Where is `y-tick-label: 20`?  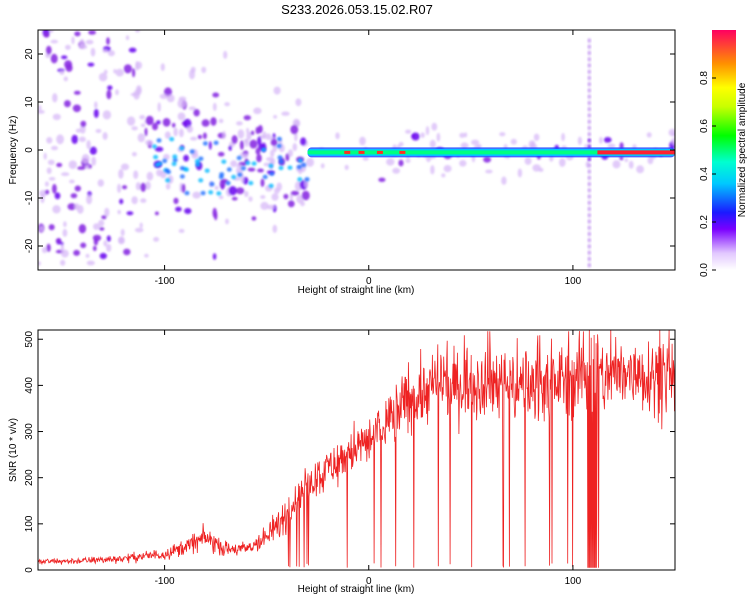
y-tick-label: 20 is located at coordinates (29, 54).